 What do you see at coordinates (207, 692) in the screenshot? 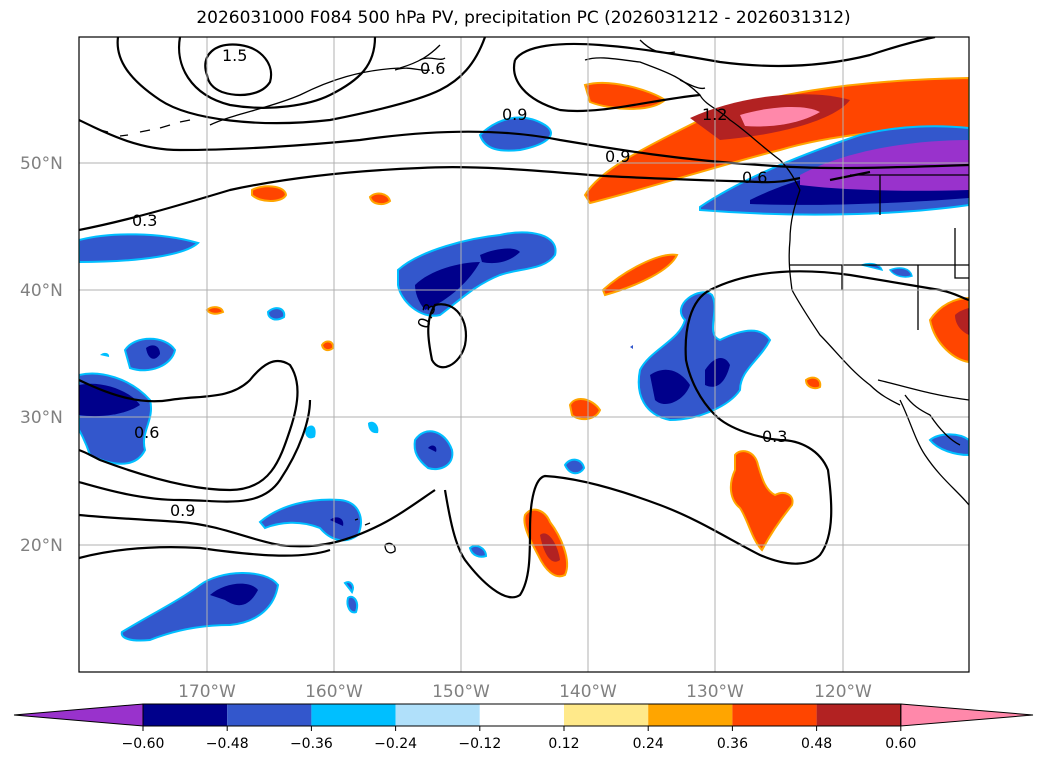
I see `lon-label: 170°W` at bounding box center [207, 692].